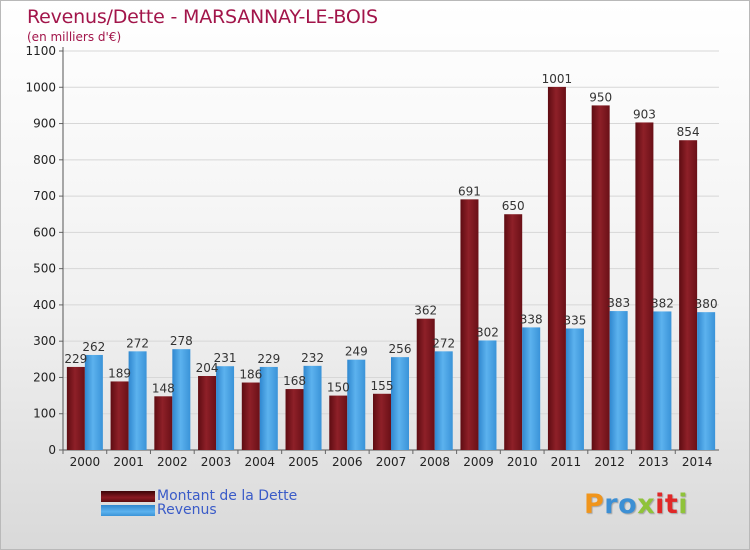 This screenshot has height=550, width=750. What do you see at coordinates (609, 462) in the screenshot?
I see `x-tick-label-2012: 2012` at bounding box center [609, 462].